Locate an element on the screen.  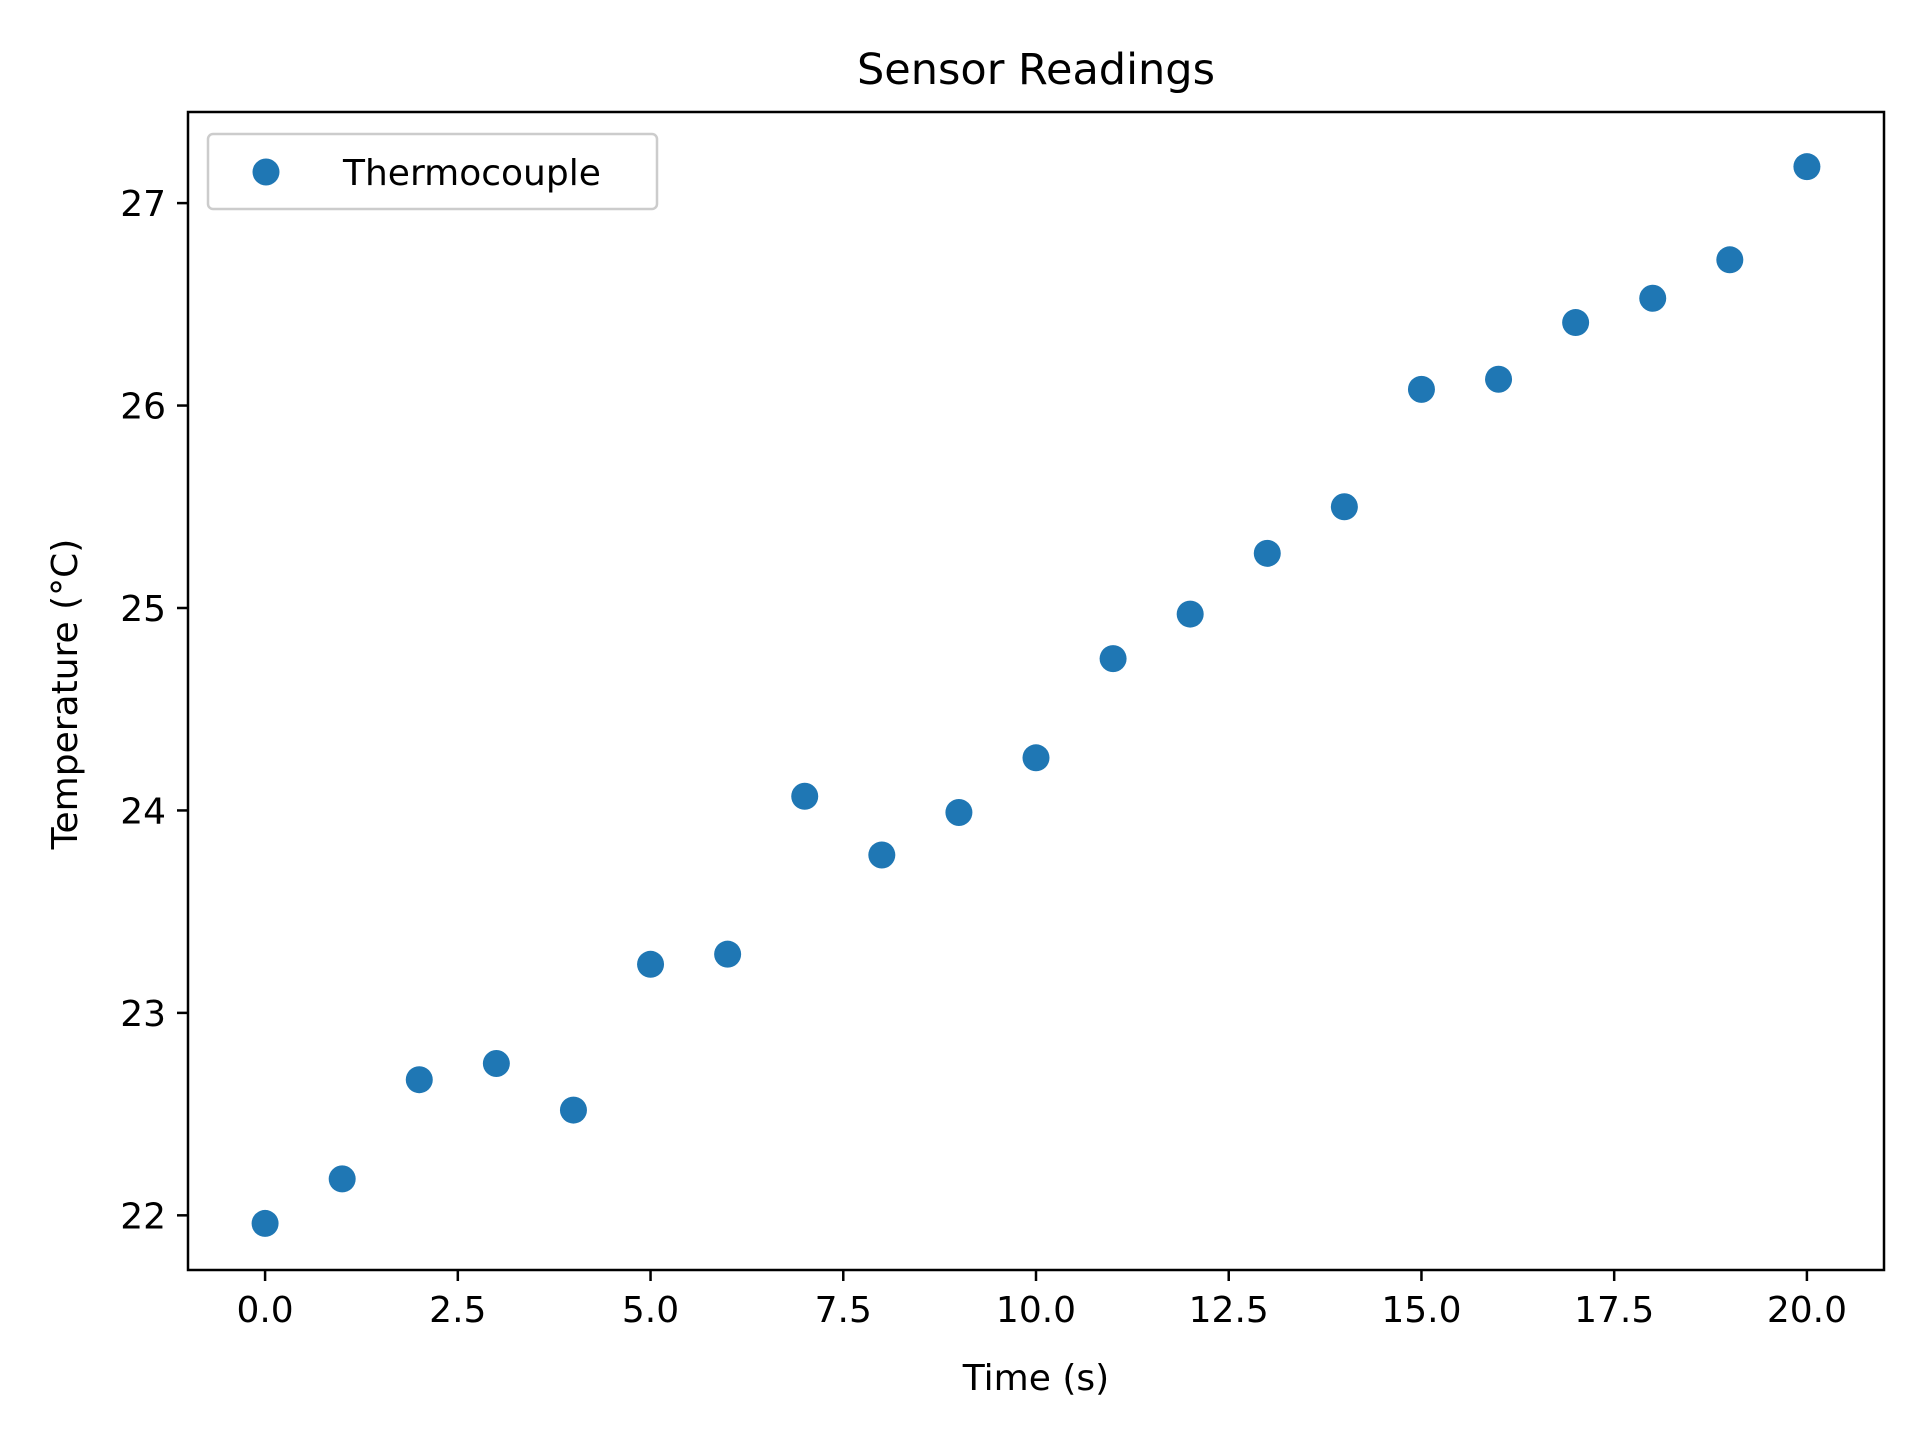
chart-title: Sensor Readings is located at coordinates (1036, 70).